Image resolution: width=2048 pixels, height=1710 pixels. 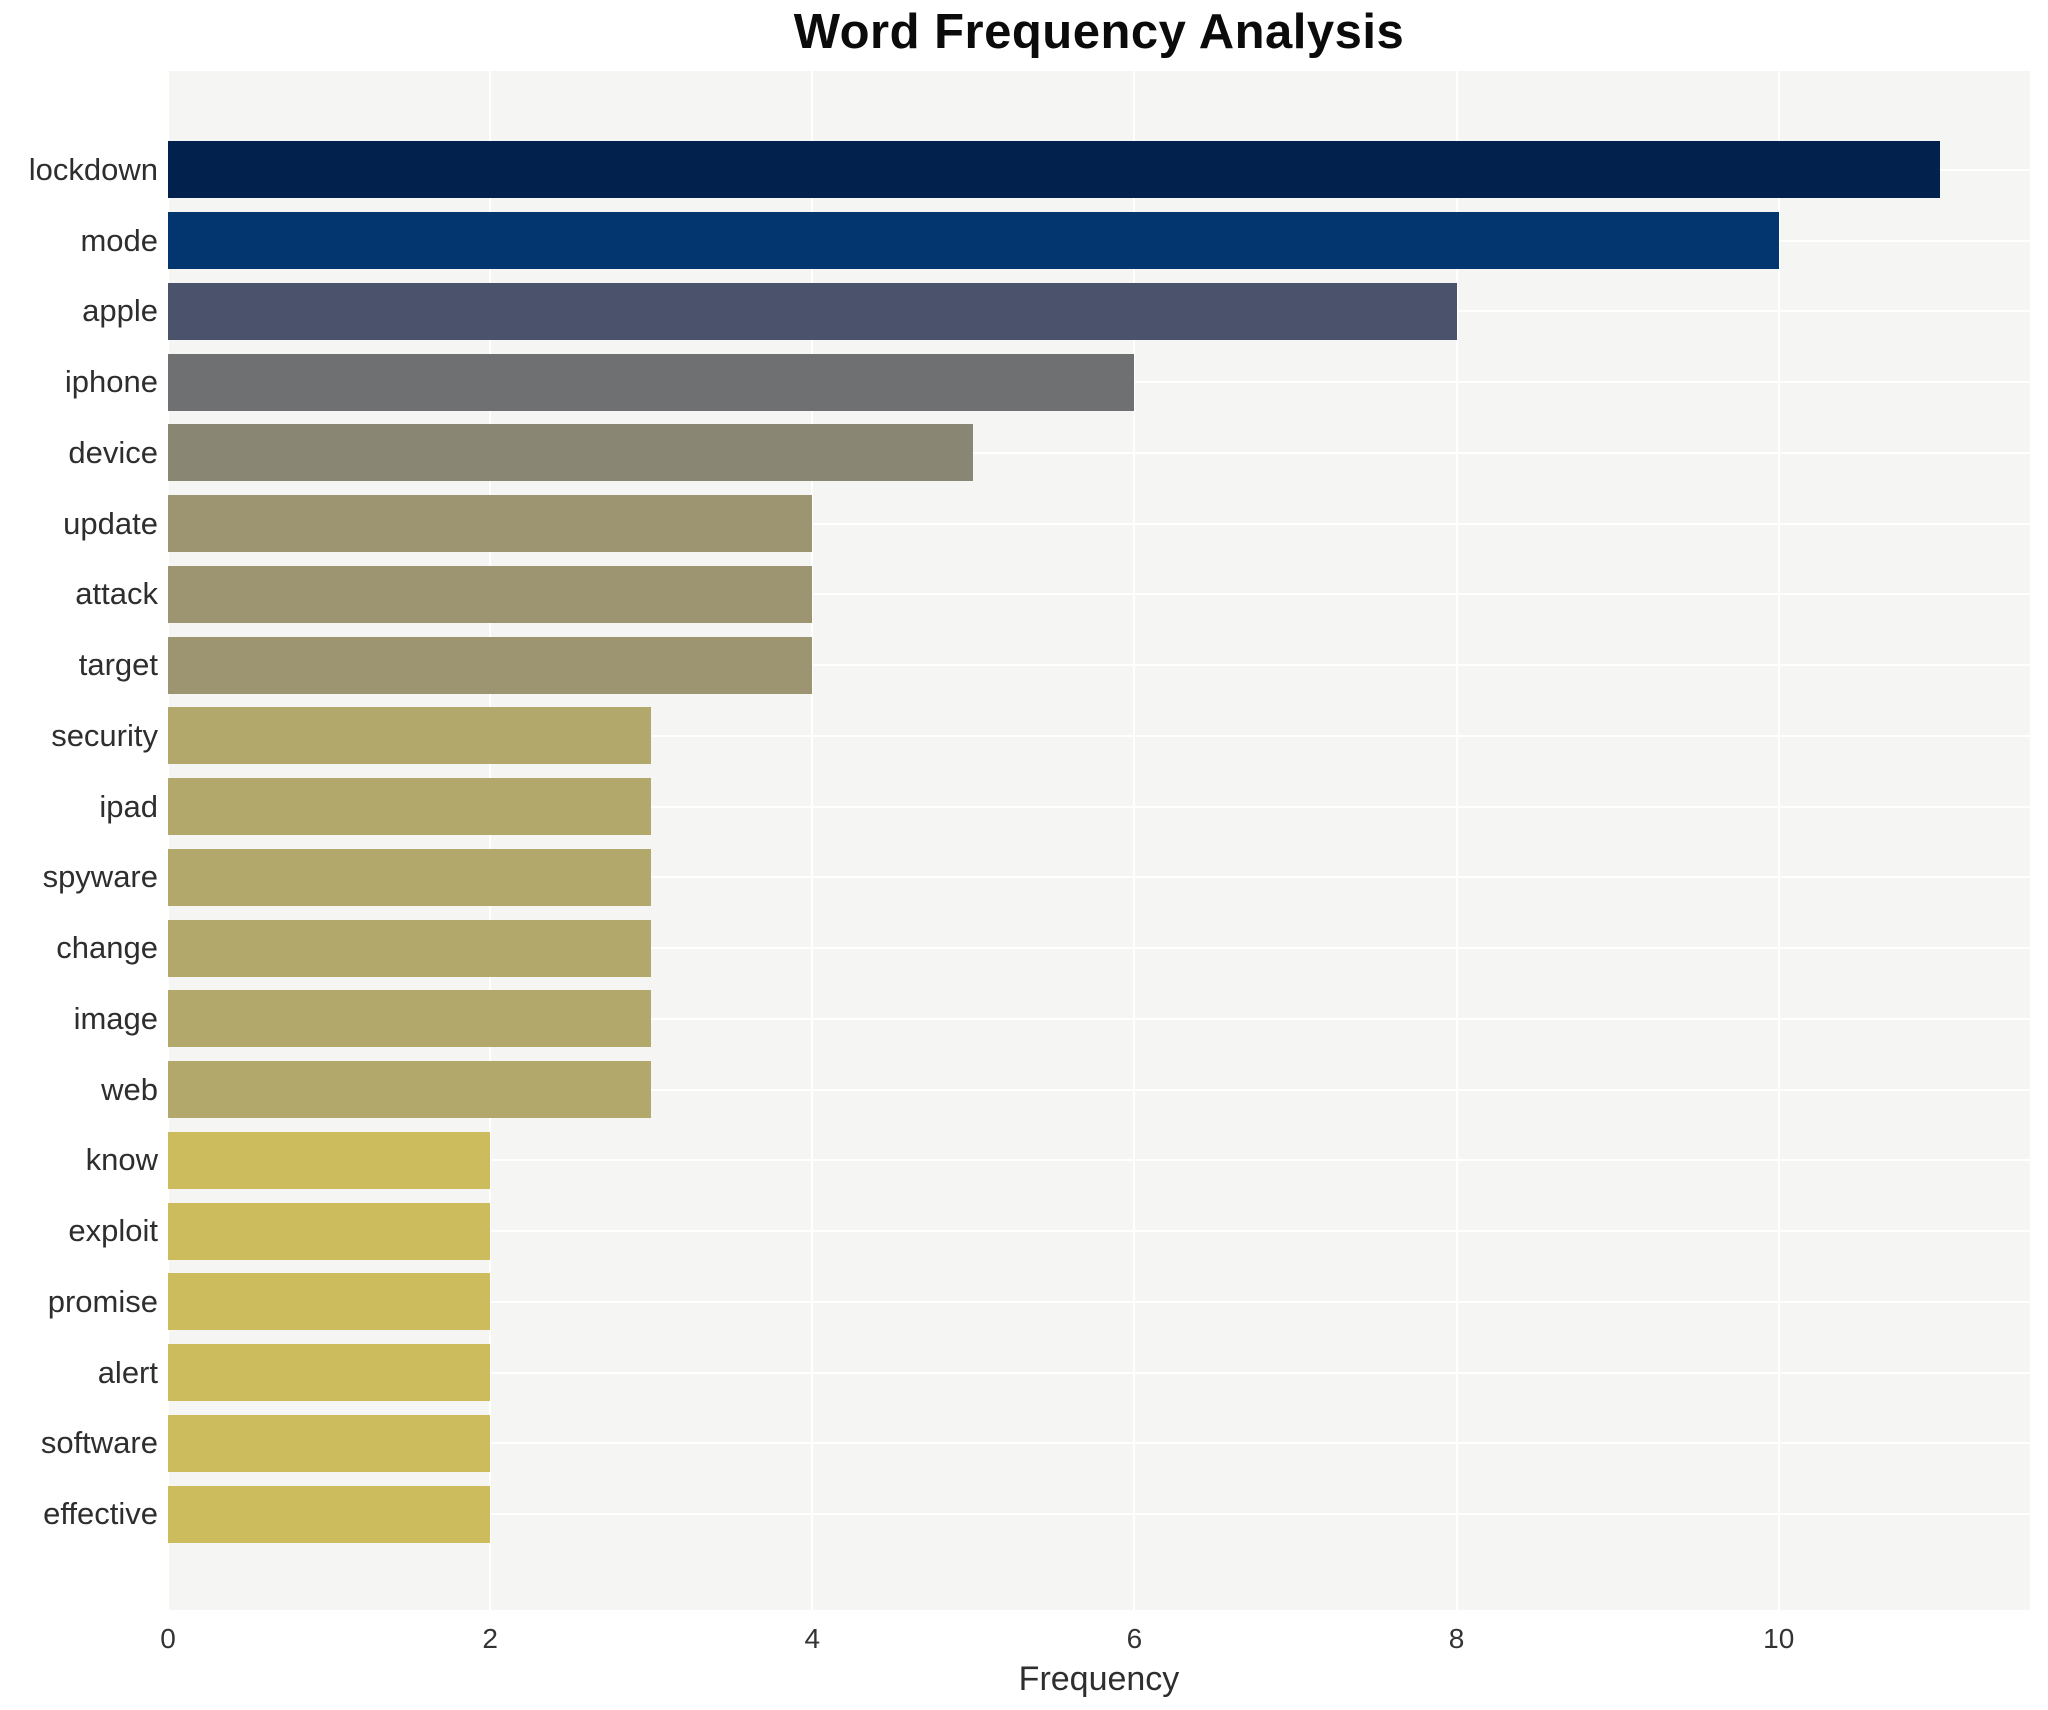 I want to click on bar-apple, so click(x=812, y=311).